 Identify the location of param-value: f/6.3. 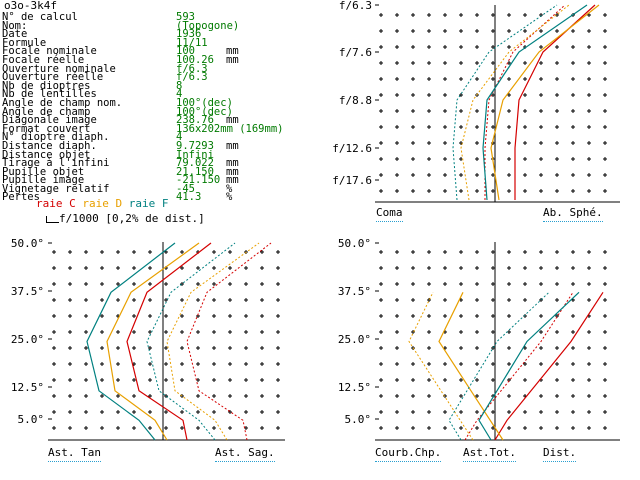
(192, 68).